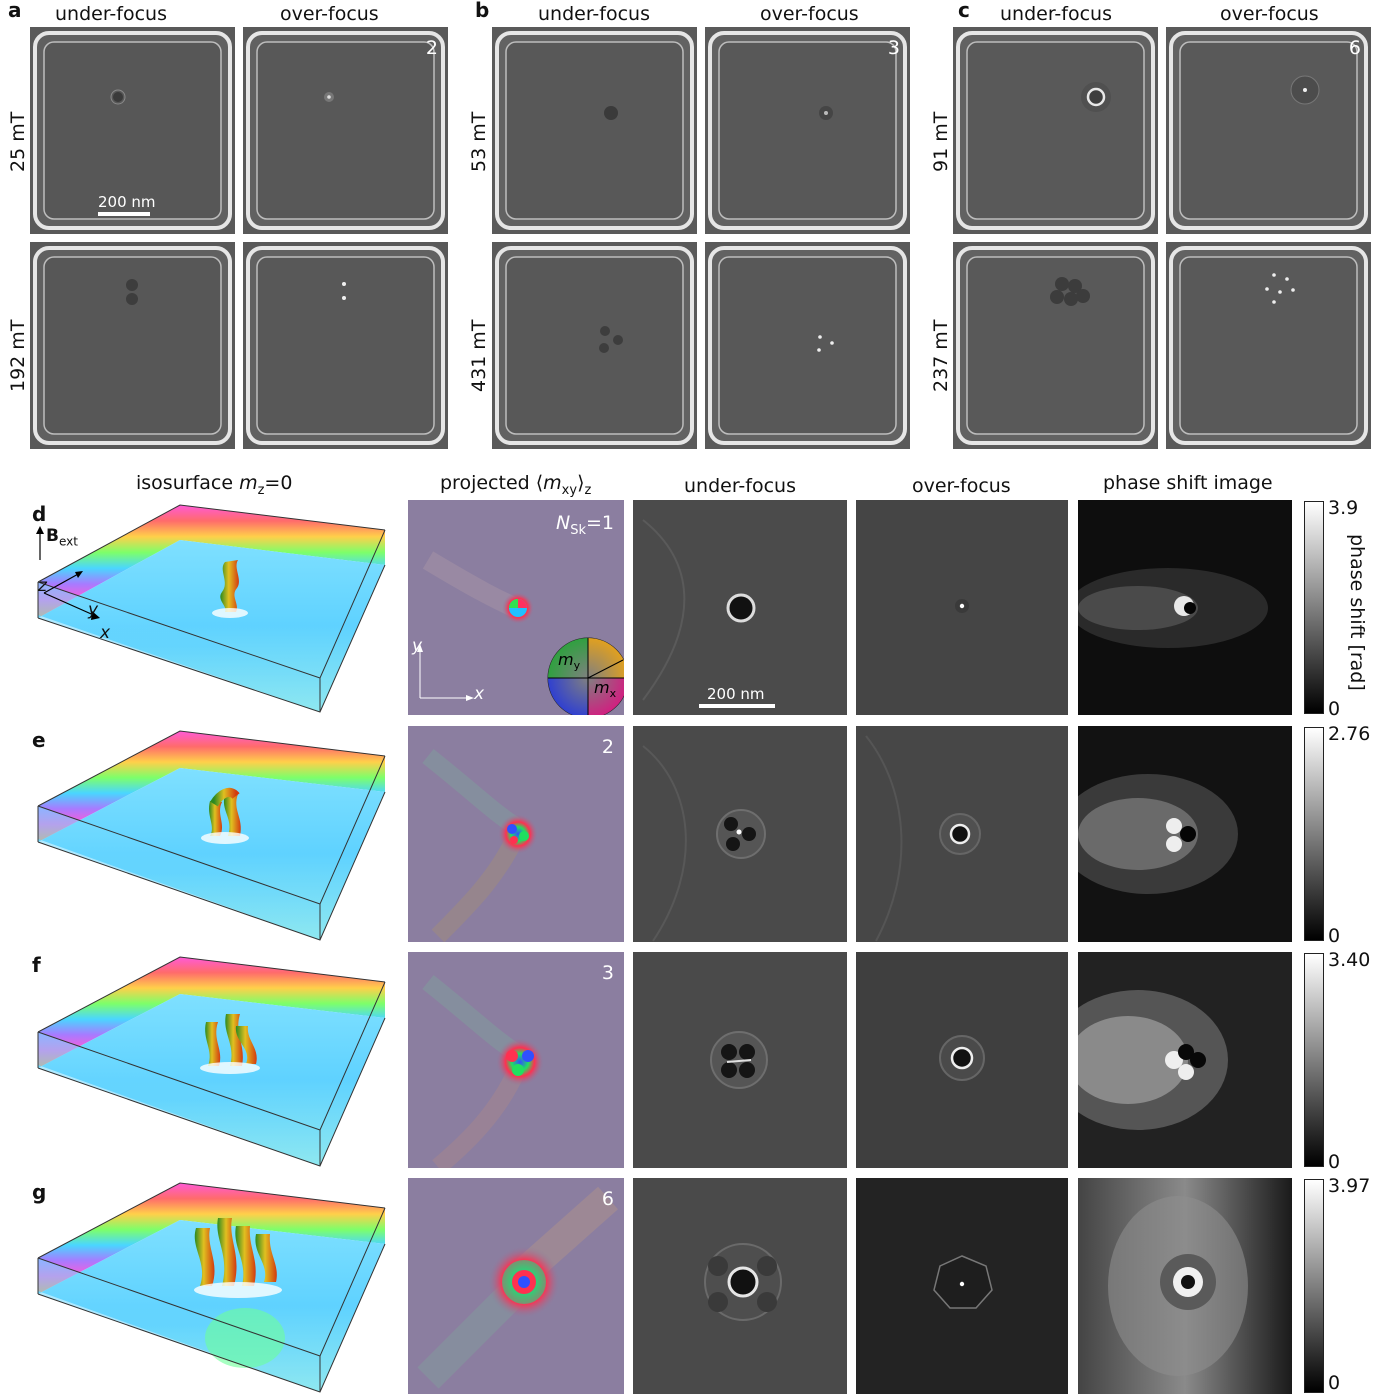  What do you see at coordinates (1185, 1286) in the screenshot?
I see `phase-shift-g` at bounding box center [1185, 1286].